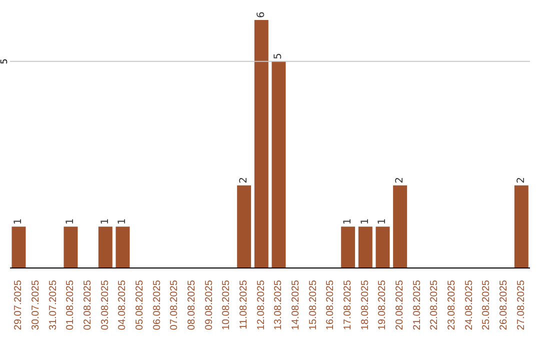 The height and width of the screenshot is (340, 540). Describe the element at coordinates (244, 305) in the screenshot. I see `x-tick-label: 11.08.2025` at that location.